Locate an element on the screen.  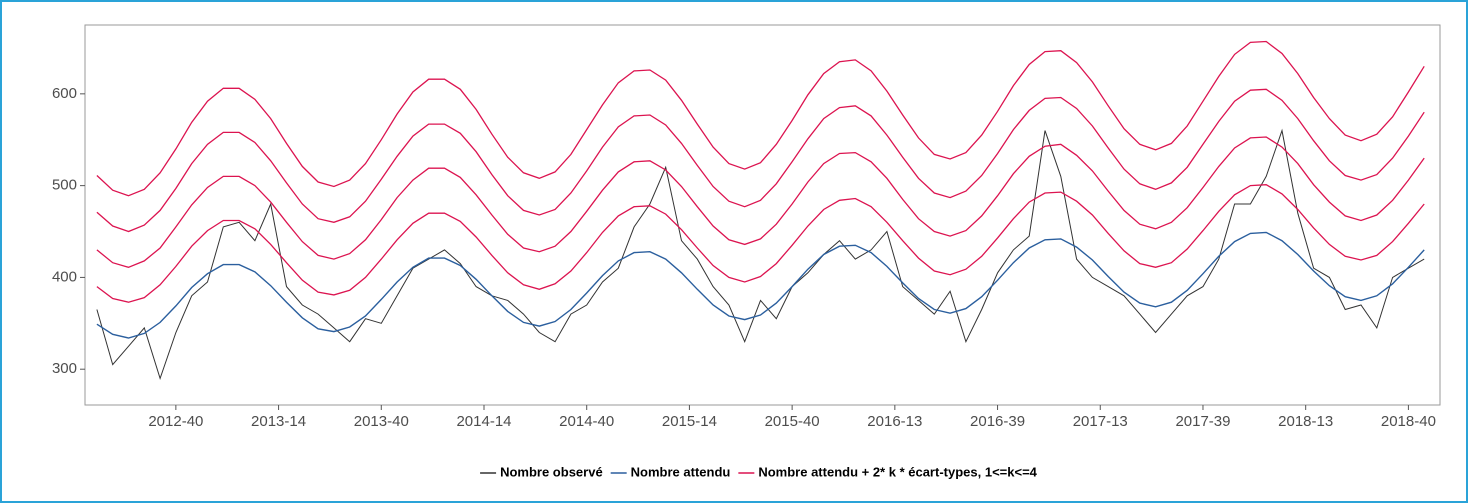
x-tick-label: 2017-39 is located at coordinates (1202, 421).